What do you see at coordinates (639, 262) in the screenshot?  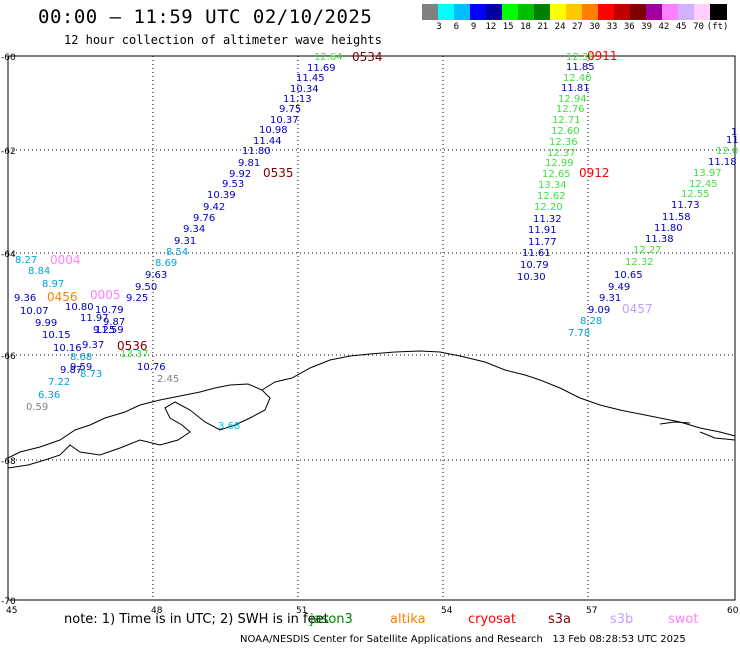 I see `wave-height-label: 12.32` at bounding box center [639, 262].